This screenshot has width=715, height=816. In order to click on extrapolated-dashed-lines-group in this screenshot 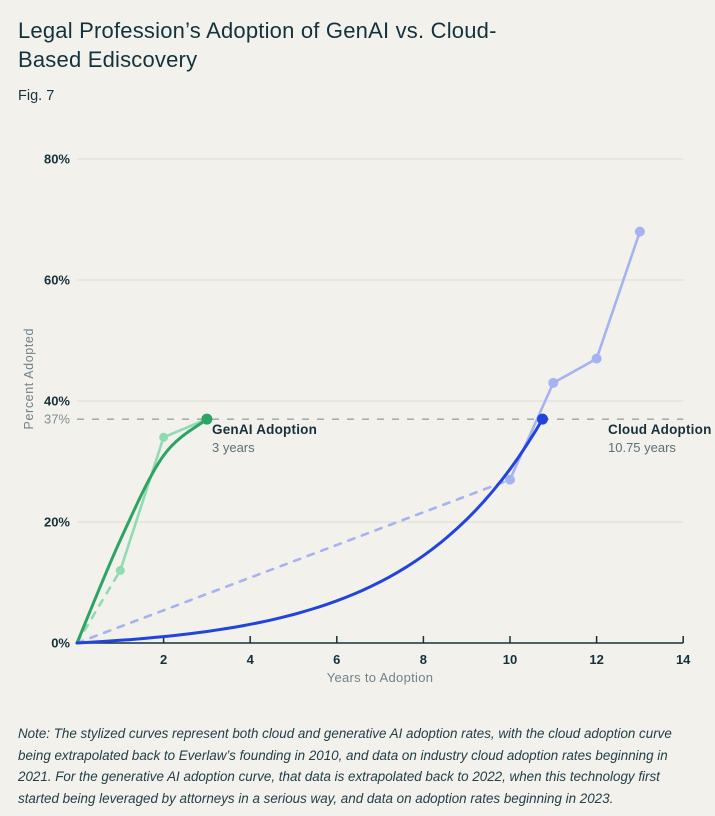, I will do `click(293, 561)`.